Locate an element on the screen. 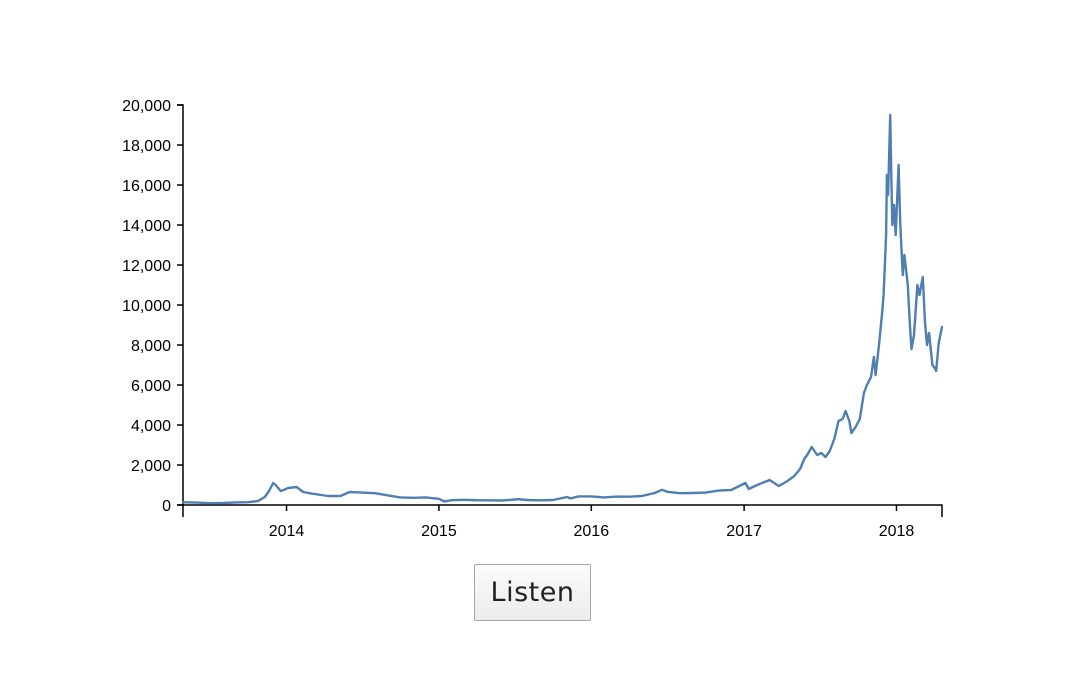  y-tick-label: 2,000 is located at coordinates (151, 466).